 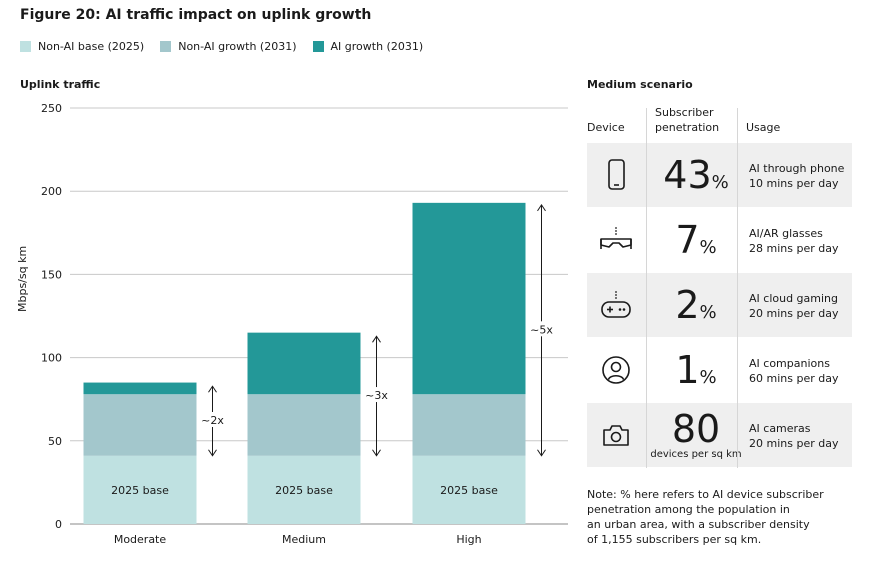 I want to click on usage-time: 28 mins per day, so click(x=794, y=248).